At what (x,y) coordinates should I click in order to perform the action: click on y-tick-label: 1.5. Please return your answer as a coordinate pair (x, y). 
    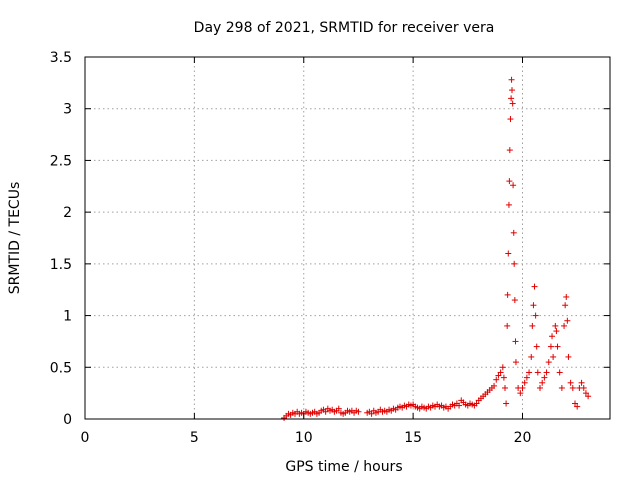
    Looking at the image, I should click on (61, 265).